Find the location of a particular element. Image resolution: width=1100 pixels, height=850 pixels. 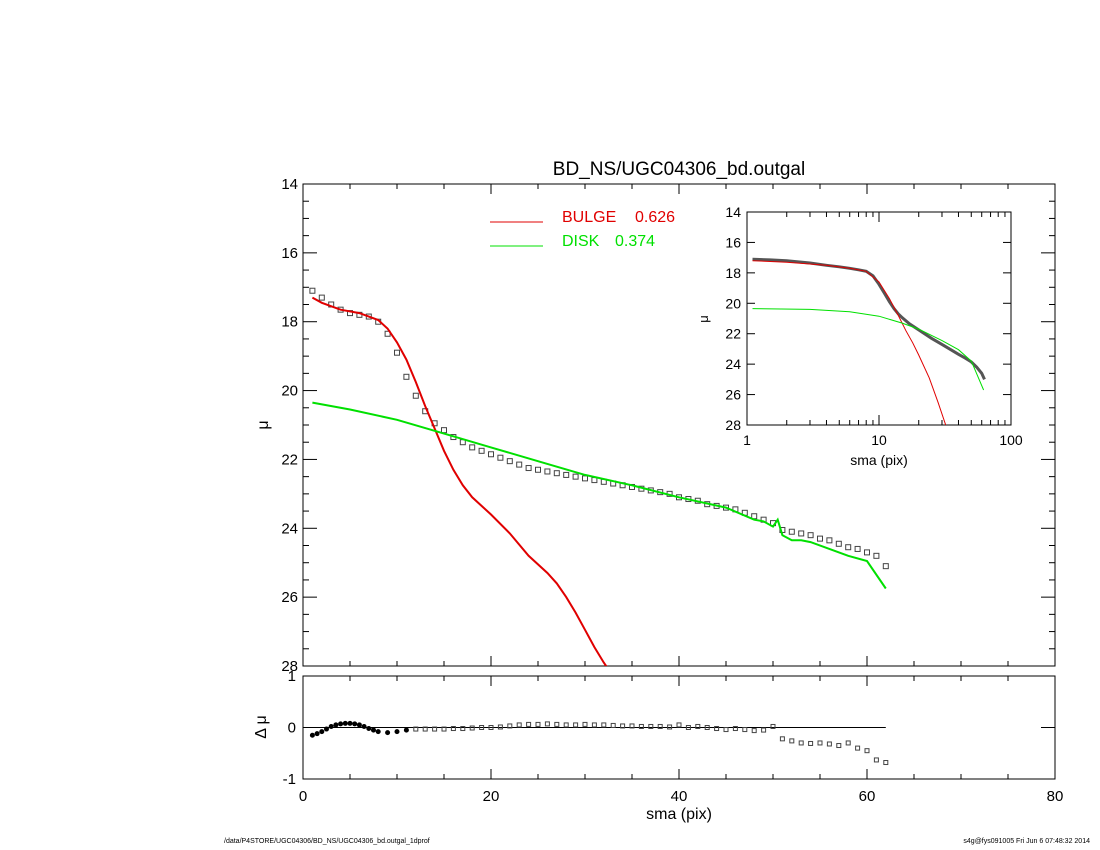

inset-background is located at coordinates (879, 318).